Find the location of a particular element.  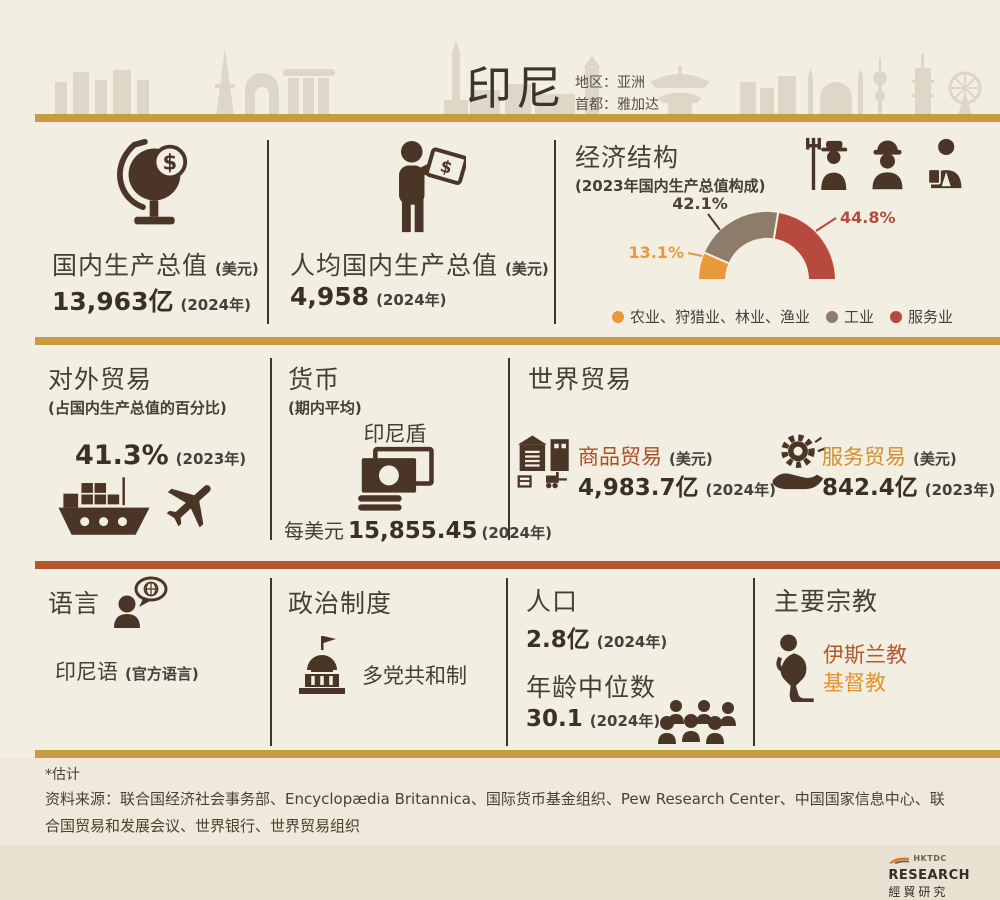

population-year: (2024年) is located at coordinates (632, 642).